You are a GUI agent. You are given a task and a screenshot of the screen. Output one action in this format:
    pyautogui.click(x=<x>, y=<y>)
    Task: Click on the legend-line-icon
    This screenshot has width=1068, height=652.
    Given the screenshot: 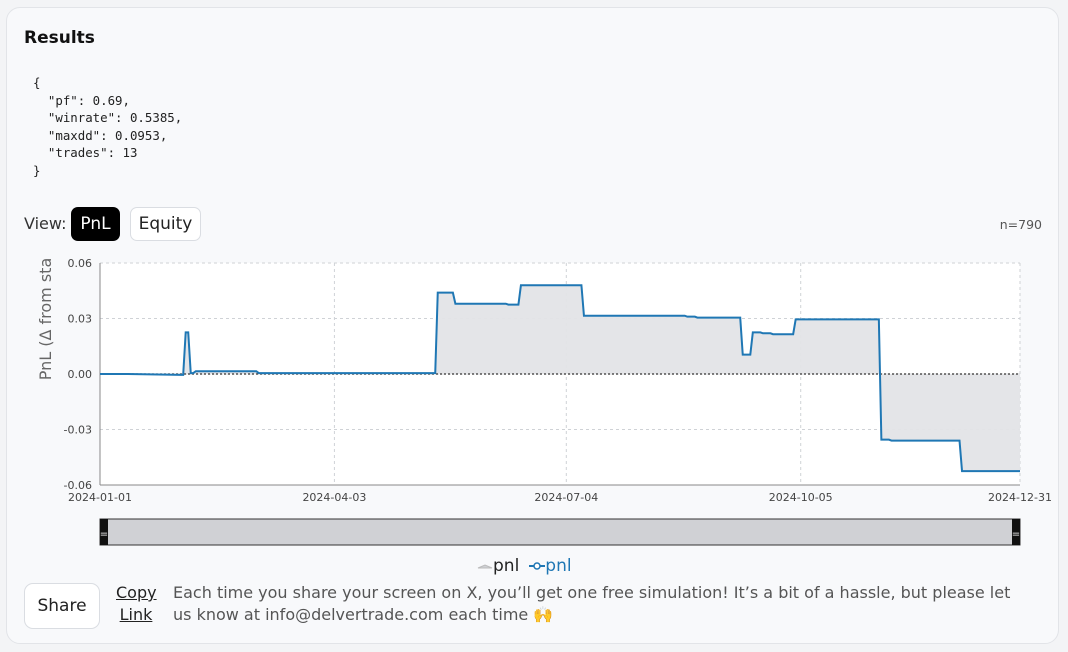 What is the action you would take?
    pyautogui.click(x=537, y=566)
    